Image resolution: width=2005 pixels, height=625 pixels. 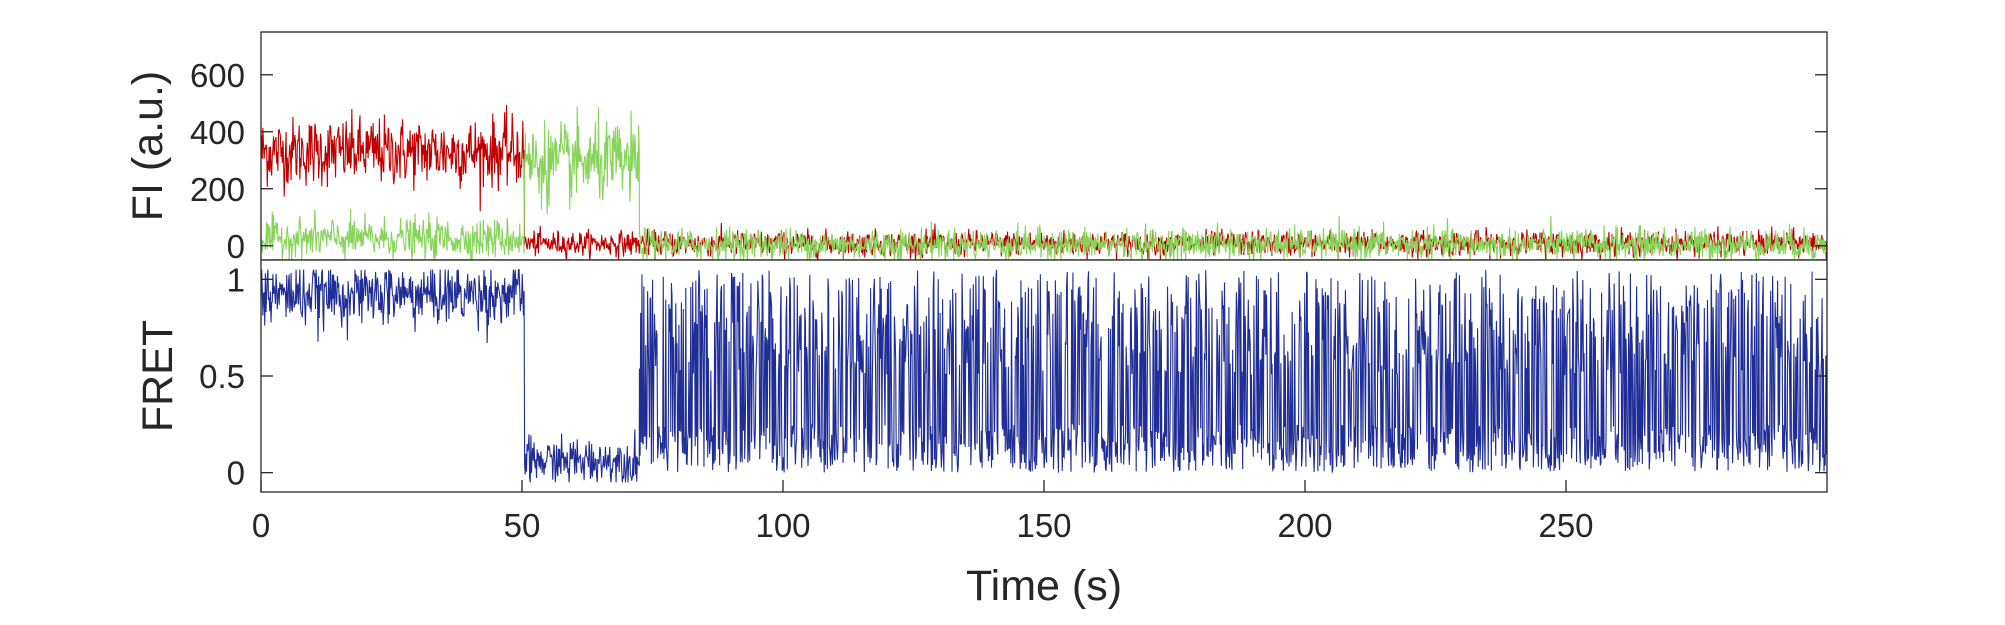 What do you see at coordinates (782, 525) in the screenshot?
I see `time-x-tick-label: 100` at bounding box center [782, 525].